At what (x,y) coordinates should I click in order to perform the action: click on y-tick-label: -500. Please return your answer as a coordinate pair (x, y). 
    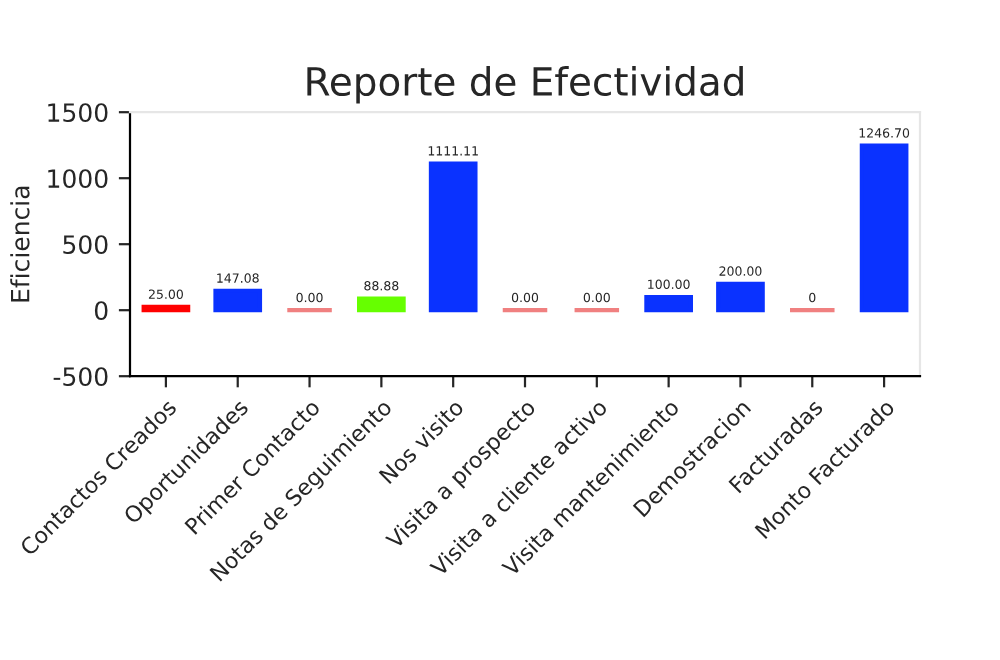
    Looking at the image, I should click on (80, 377).